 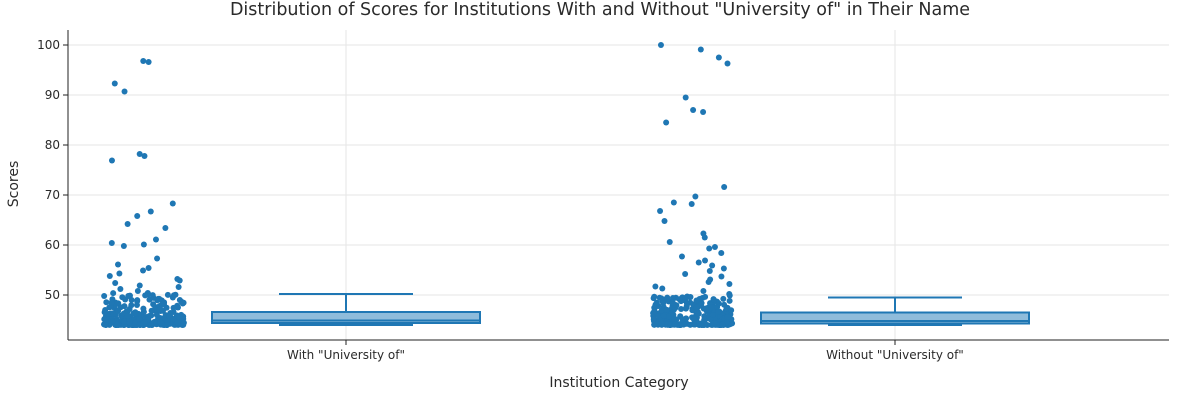 What do you see at coordinates (14, 184) in the screenshot?
I see `y-axis-title: Scores` at bounding box center [14, 184].